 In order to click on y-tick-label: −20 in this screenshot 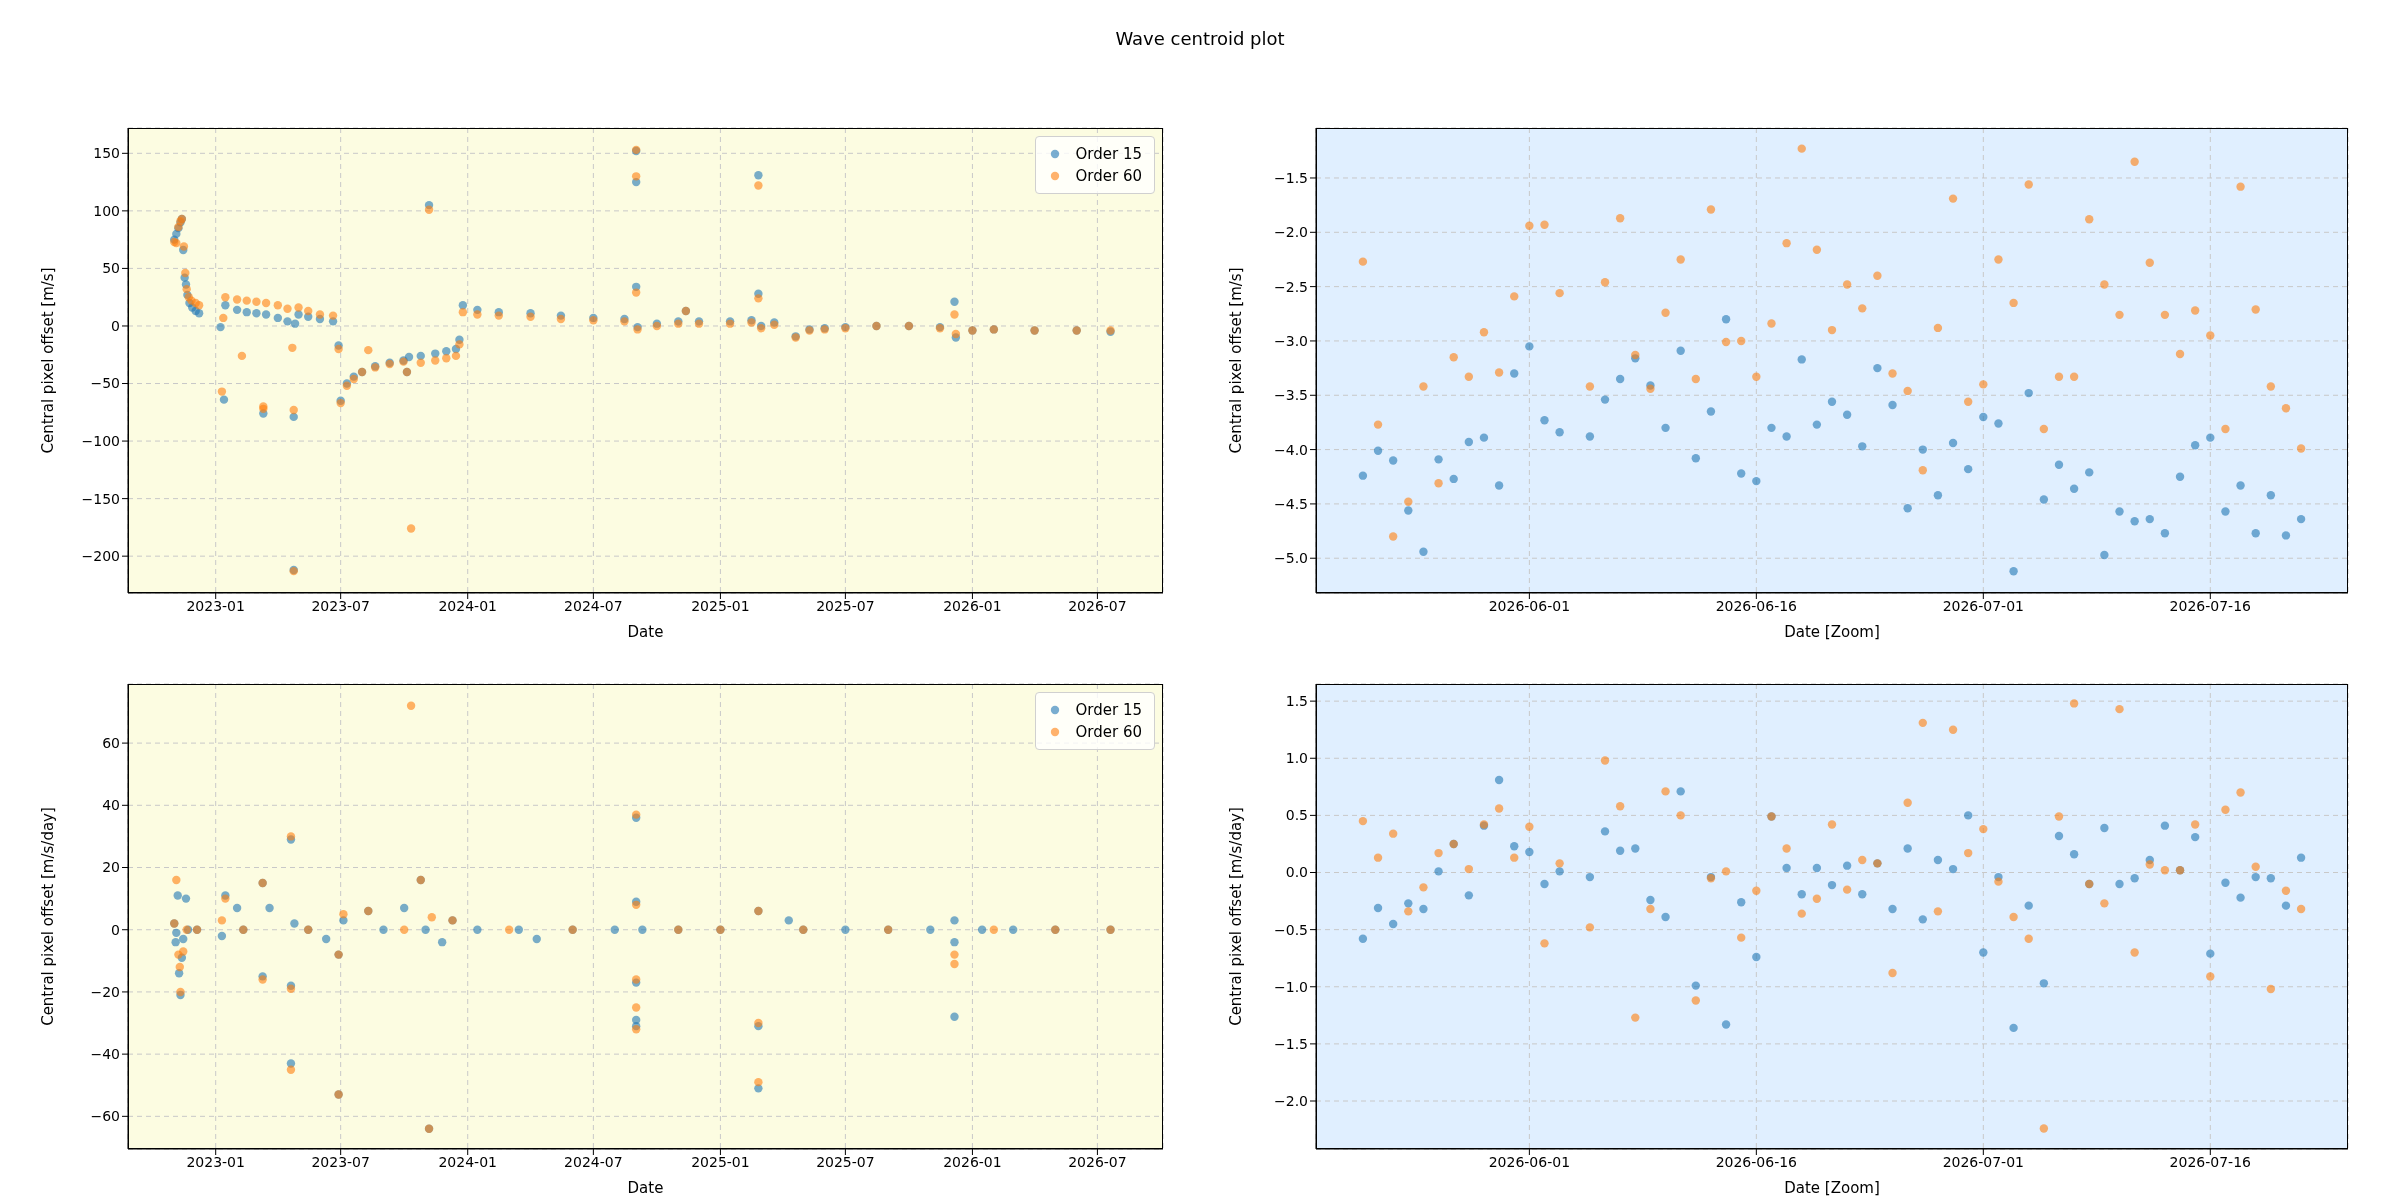, I will do `click(105, 991)`.